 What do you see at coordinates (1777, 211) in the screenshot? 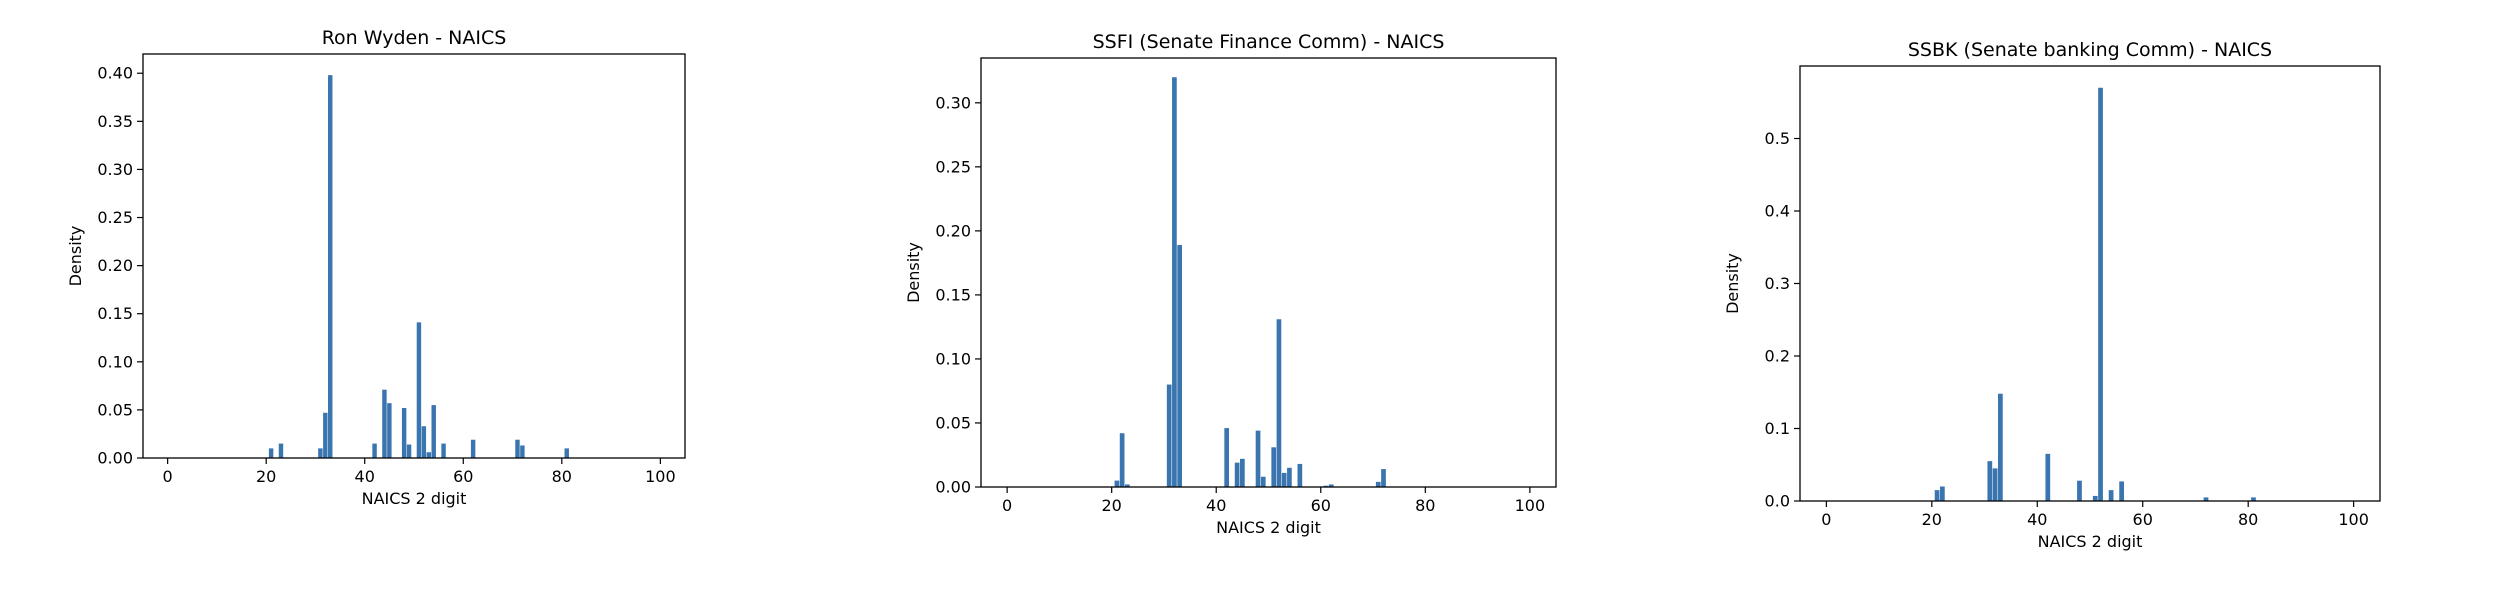
I see `y-tick-label: 0.4` at bounding box center [1777, 211].